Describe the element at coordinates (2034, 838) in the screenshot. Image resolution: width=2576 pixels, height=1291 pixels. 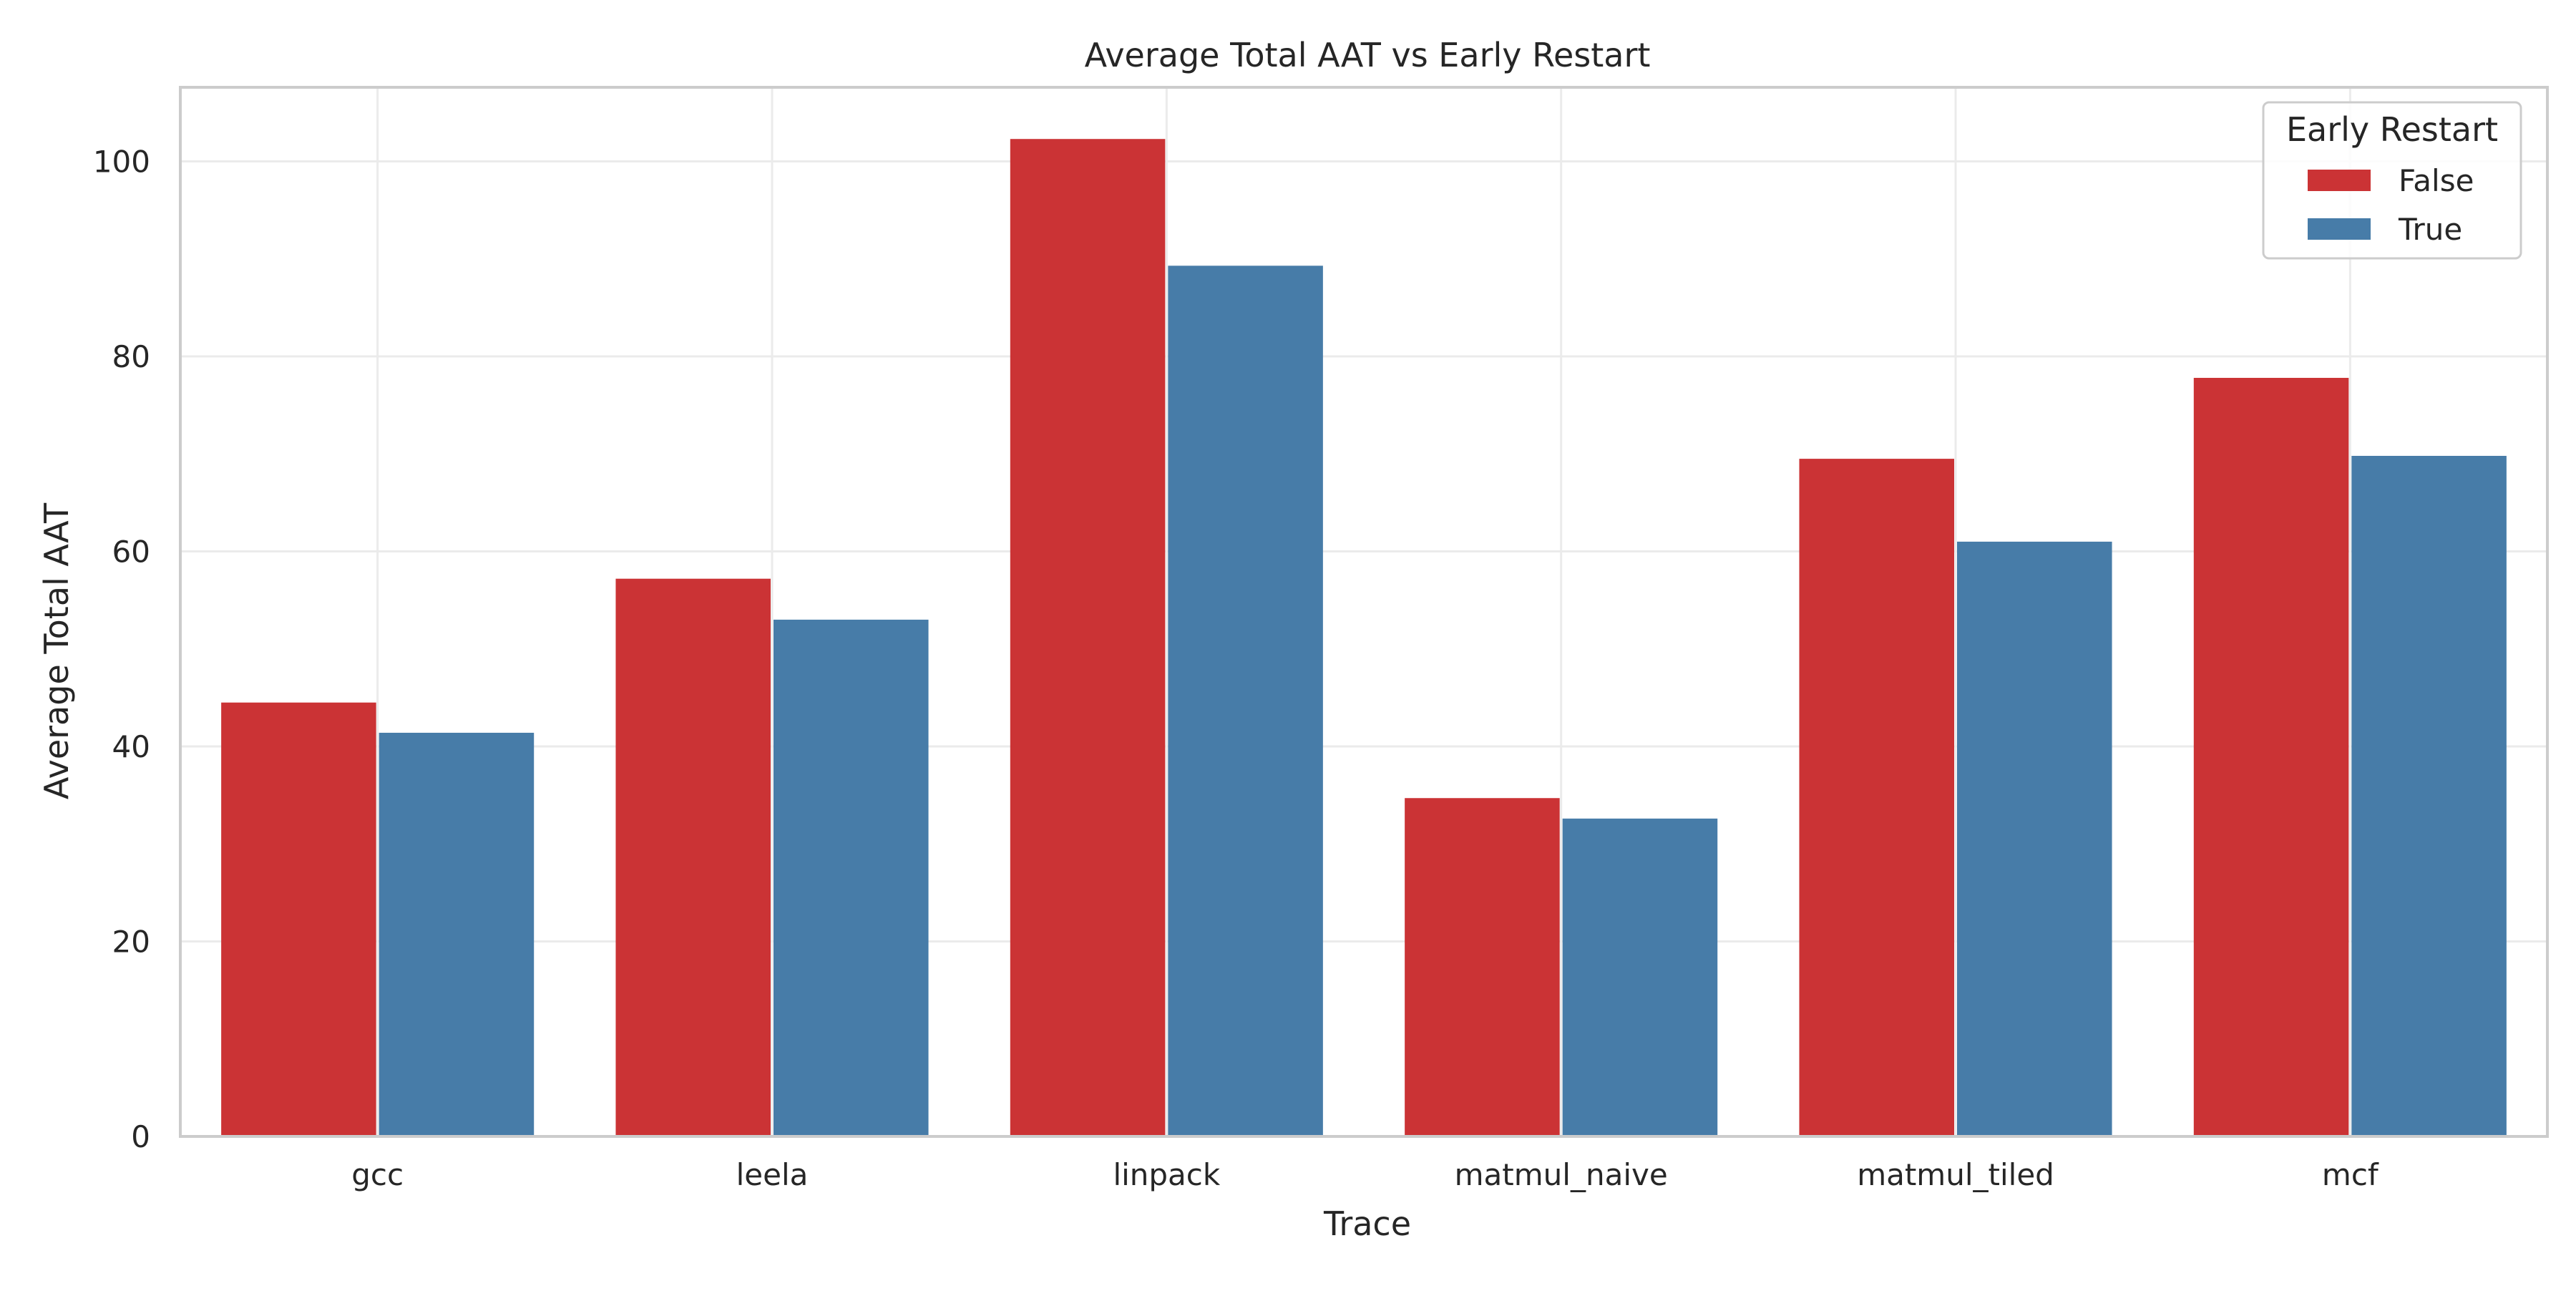
I see `bar-matmul_tiled-true` at that location.